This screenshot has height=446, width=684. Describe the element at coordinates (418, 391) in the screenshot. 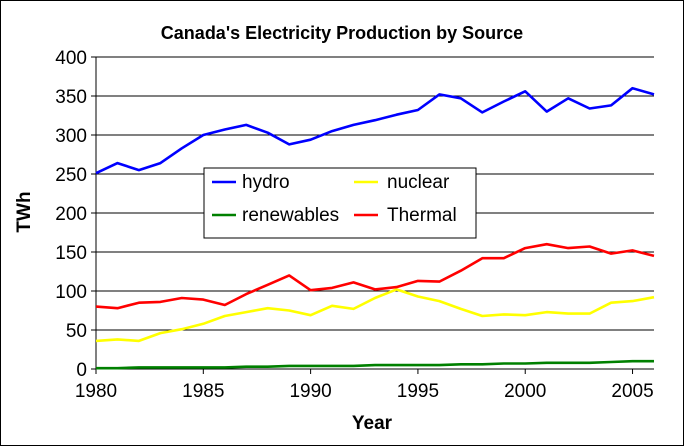

I see `x-tick-label: 1995` at that location.